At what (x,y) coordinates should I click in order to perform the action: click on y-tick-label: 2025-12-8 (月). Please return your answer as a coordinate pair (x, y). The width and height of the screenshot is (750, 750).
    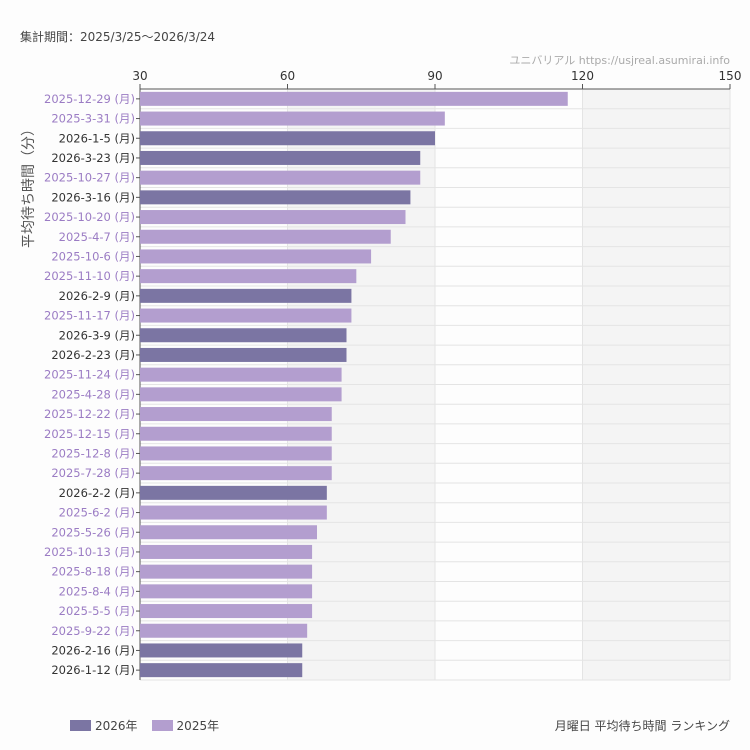
    Looking at the image, I should click on (93, 453).